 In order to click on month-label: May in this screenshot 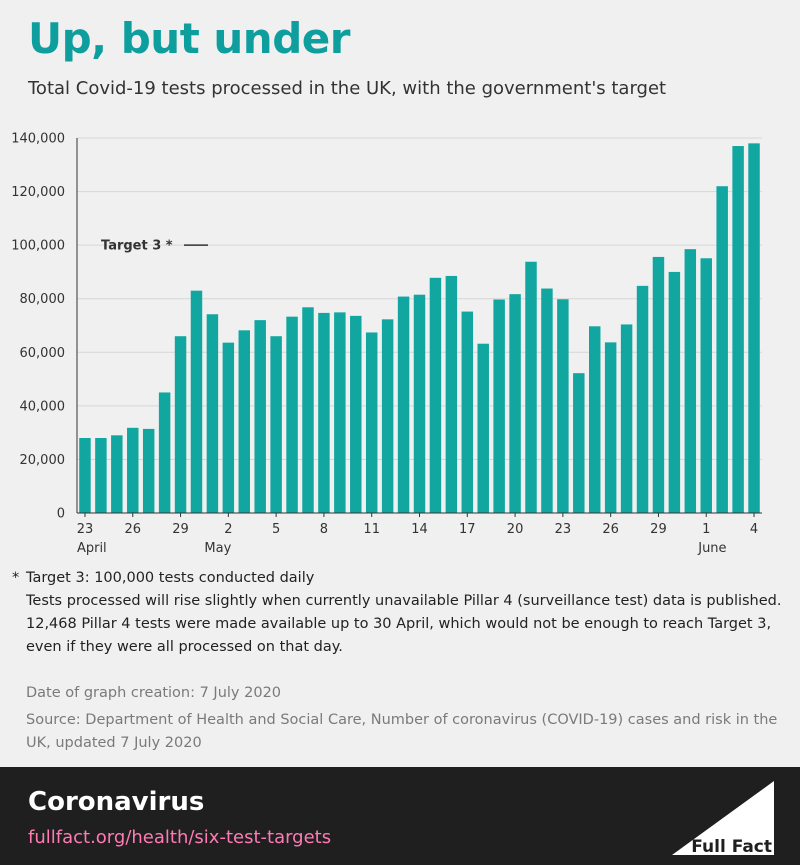, I will do `click(217, 548)`.